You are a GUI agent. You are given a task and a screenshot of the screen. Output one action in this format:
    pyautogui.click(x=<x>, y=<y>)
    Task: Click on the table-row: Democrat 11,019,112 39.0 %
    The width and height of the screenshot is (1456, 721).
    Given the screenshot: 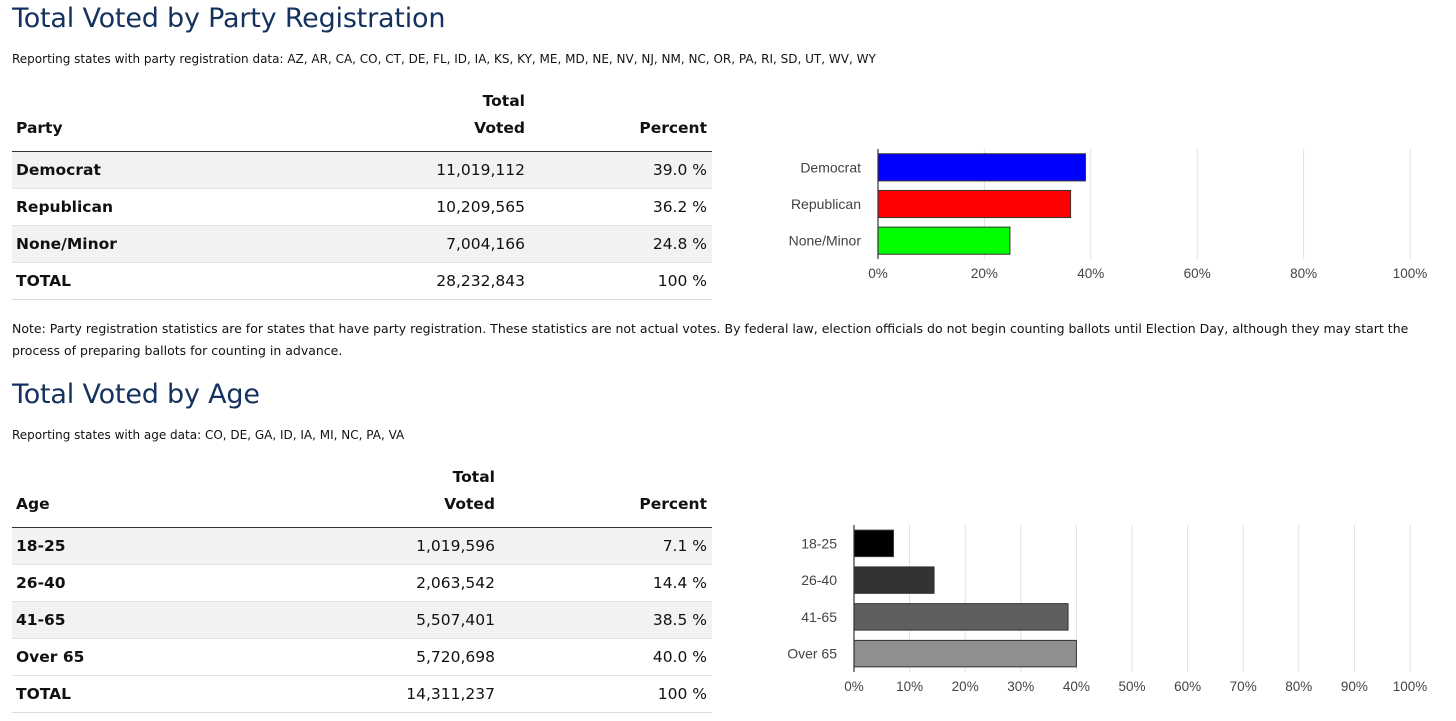 What is the action you would take?
    pyautogui.click(x=362, y=170)
    